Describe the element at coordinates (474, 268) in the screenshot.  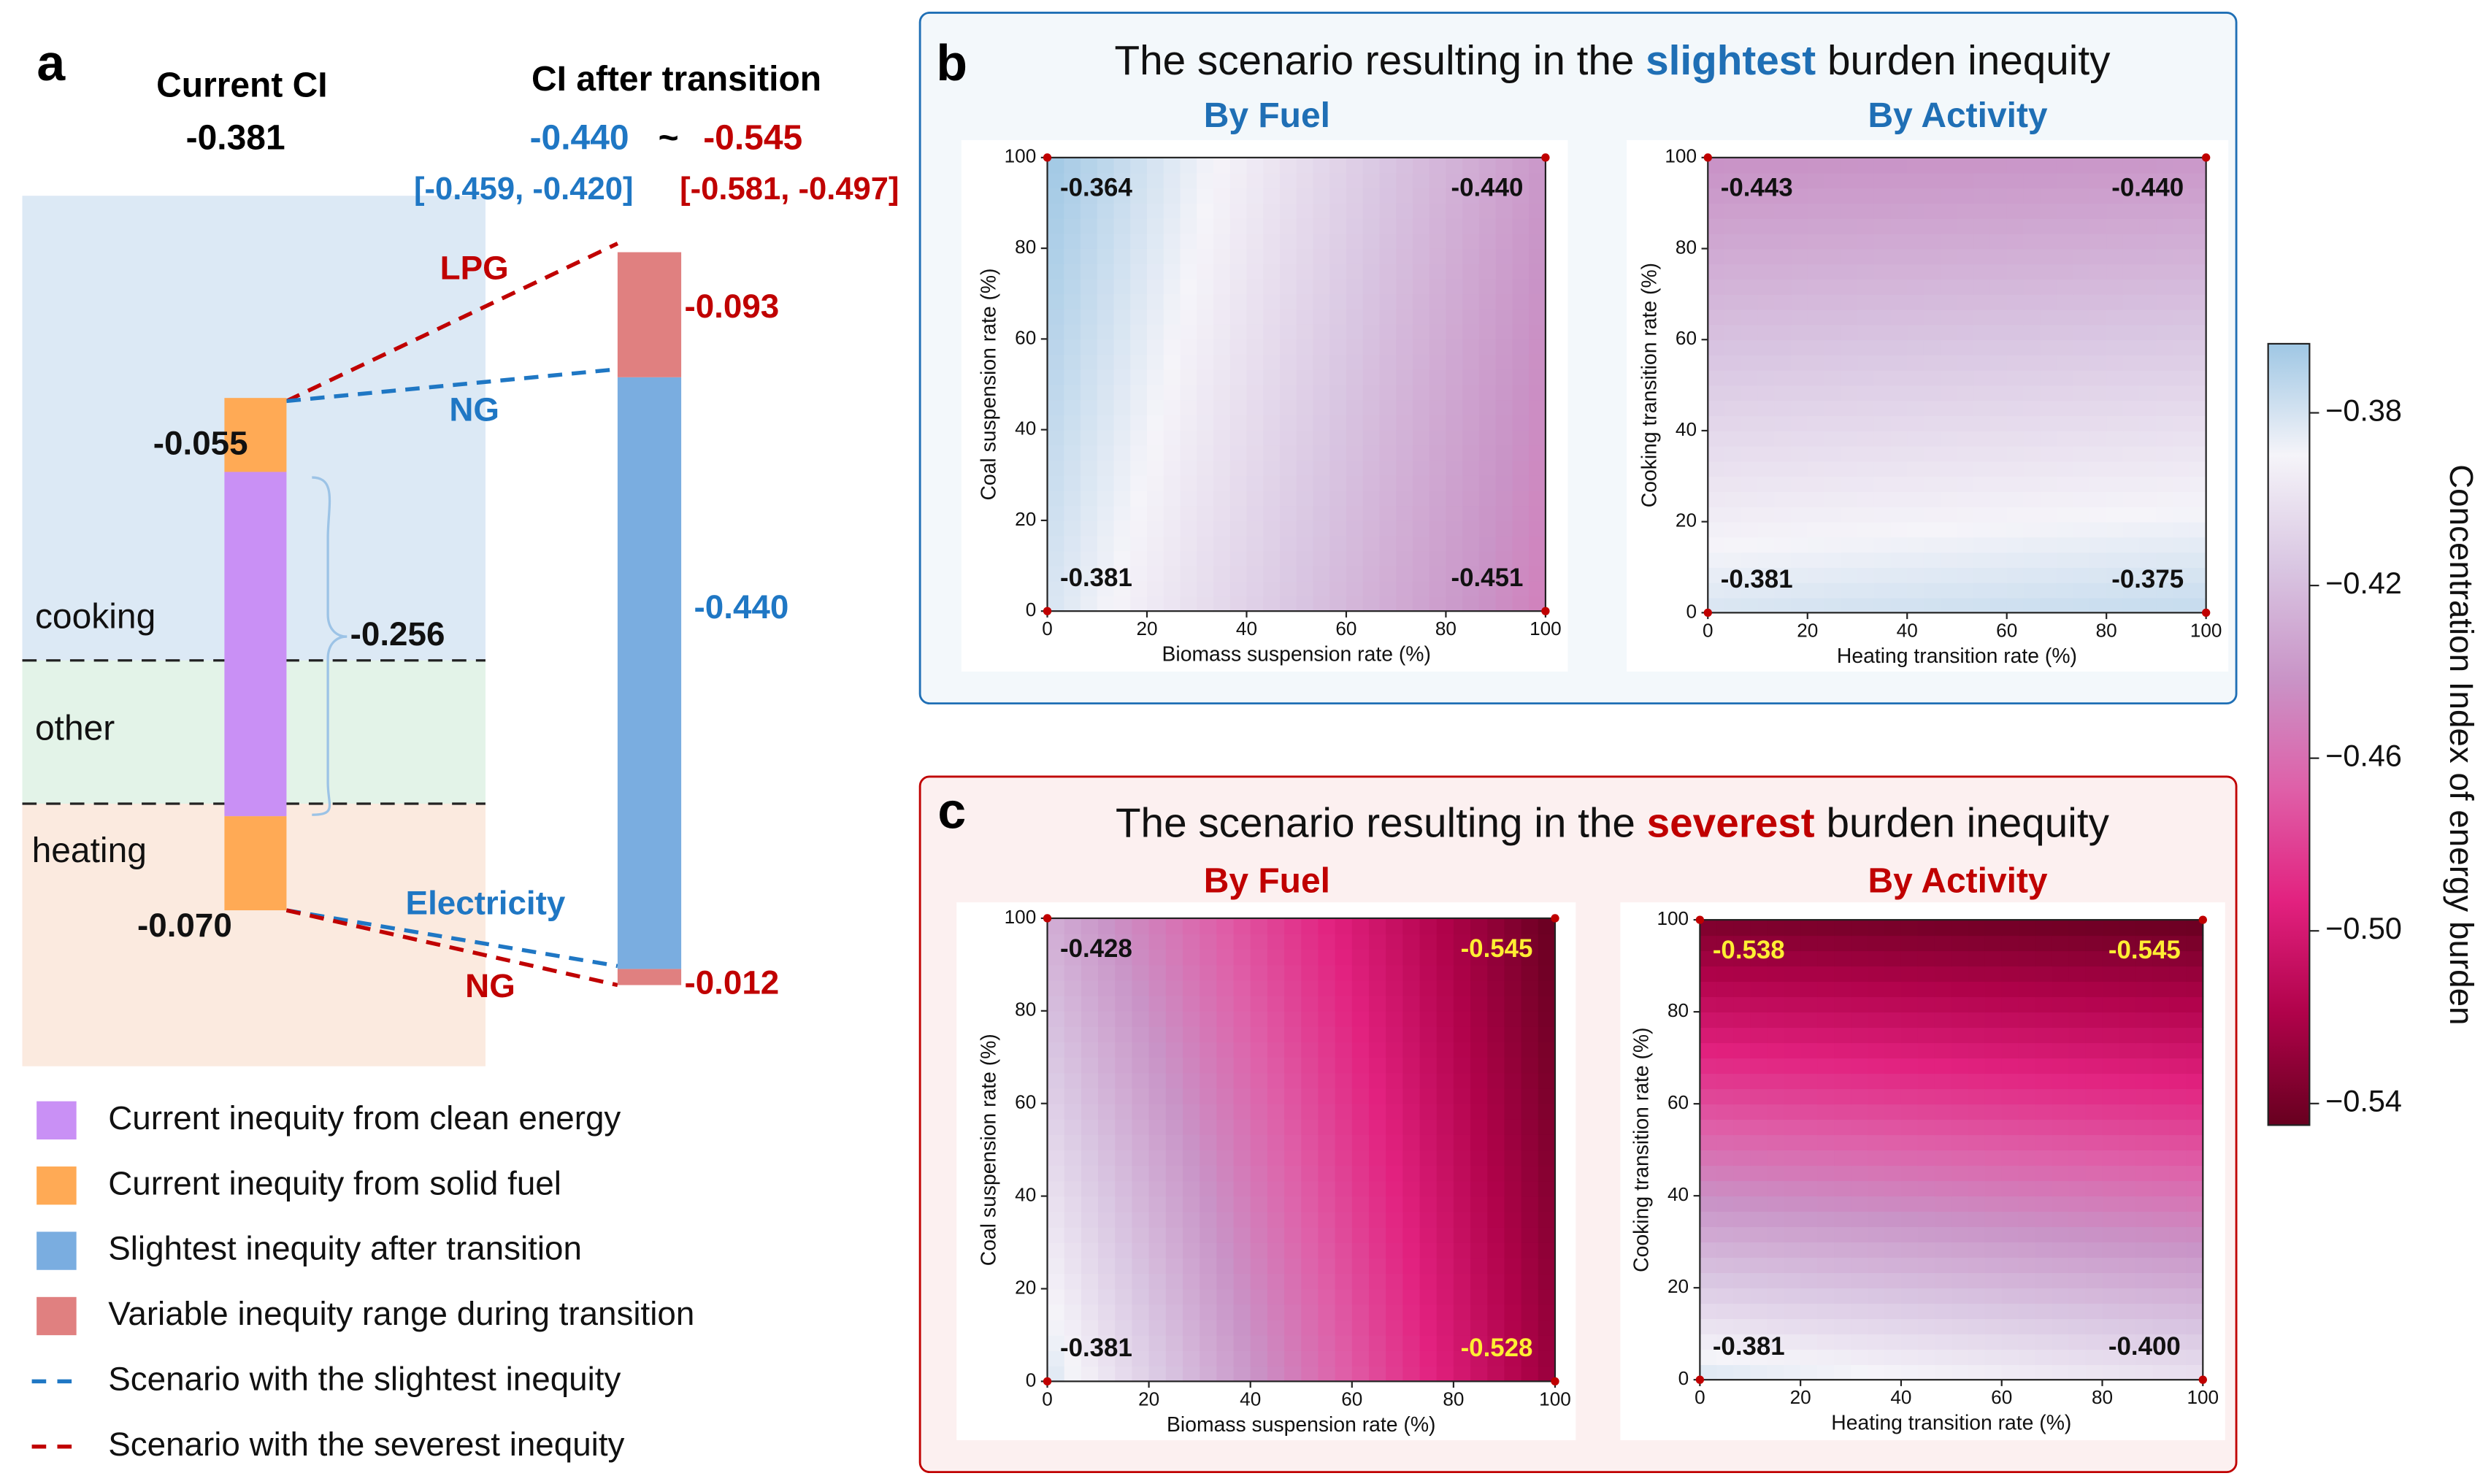
I see `connector-label: LPG` at that location.